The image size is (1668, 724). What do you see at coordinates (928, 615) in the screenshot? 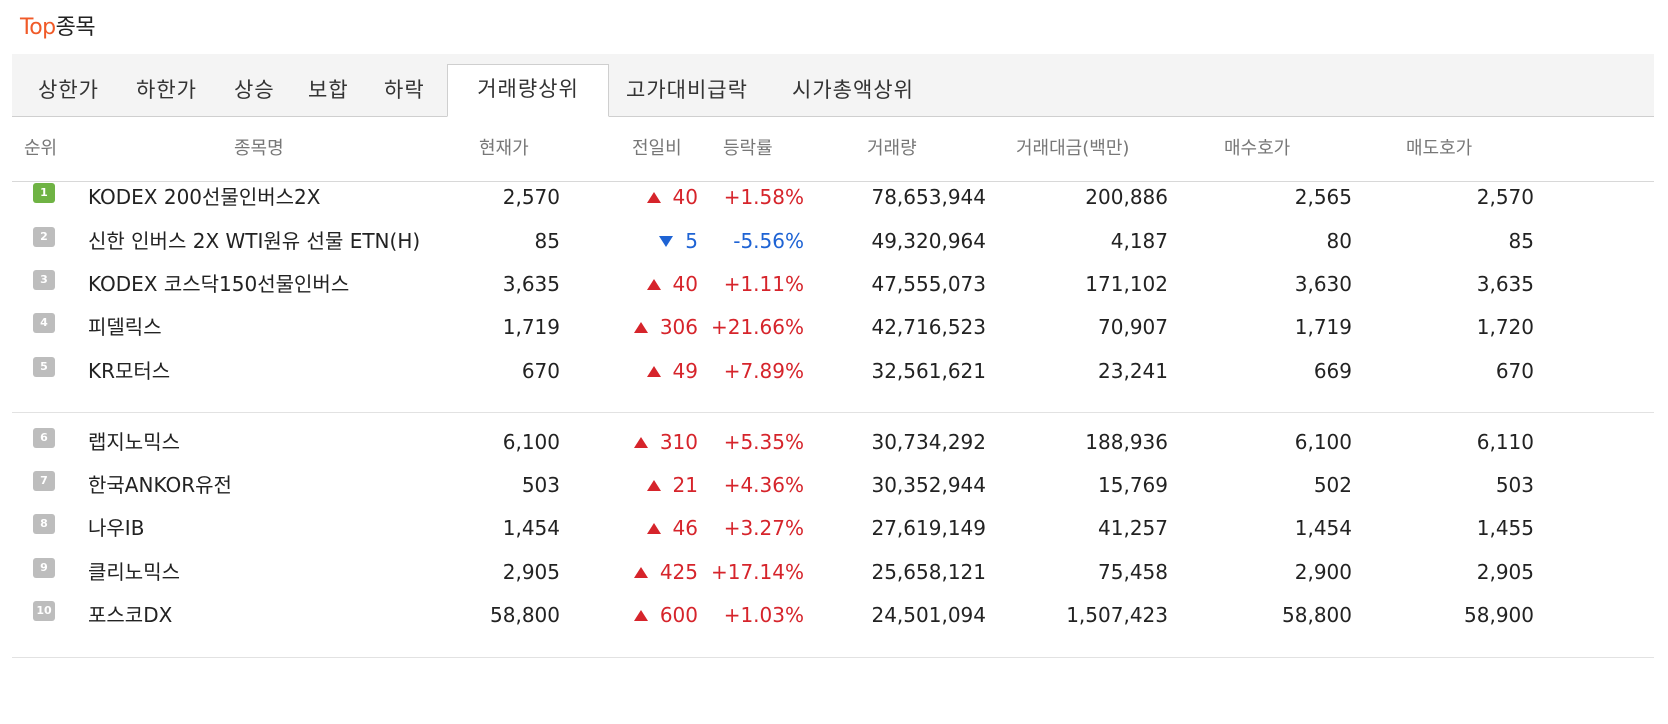
I see `volume: 24,501,094` at bounding box center [928, 615].